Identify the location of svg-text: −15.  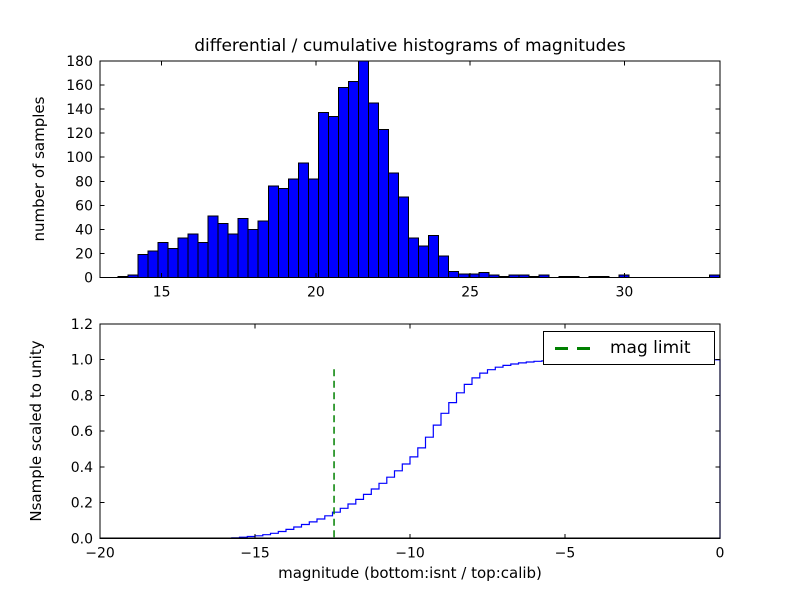
(255, 553).